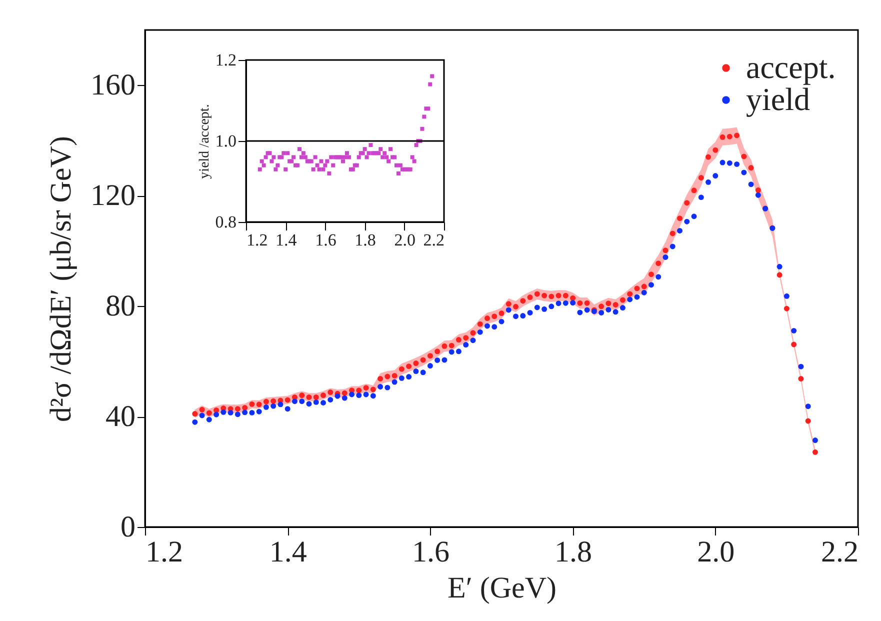 This screenshot has width=881, height=621. Describe the element at coordinates (204, 141) in the screenshot. I see `y-axis-title: yield /accept.` at that location.